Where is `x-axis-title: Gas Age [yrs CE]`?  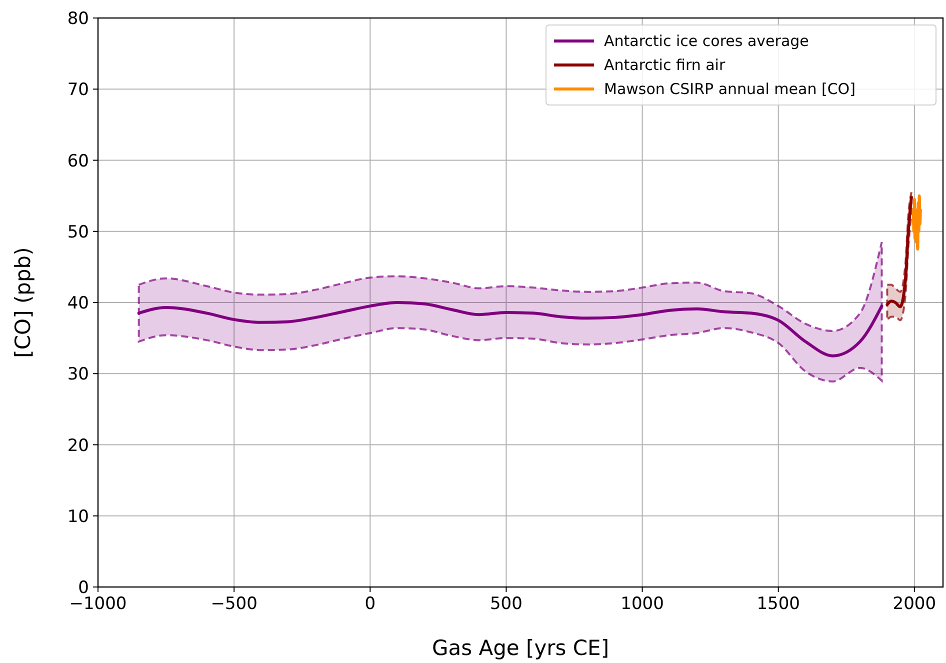
x-axis-title: Gas Age [yrs CE] is located at coordinates (521, 648).